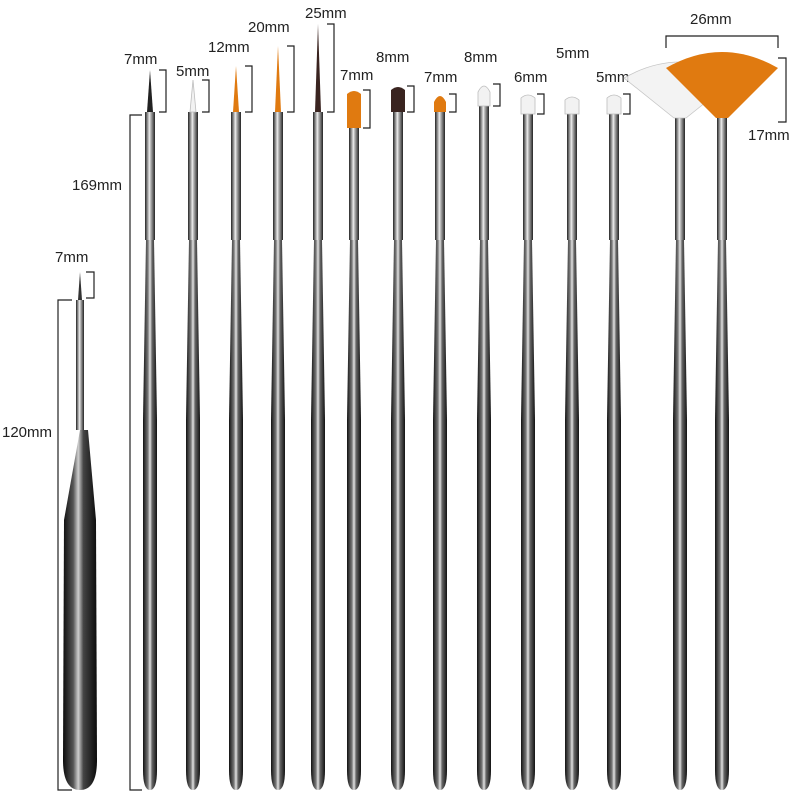 The width and height of the screenshot is (806, 800). Describe the element at coordinates (769, 135) in the screenshot. I see `fan-height-label: 17mm` at that location.